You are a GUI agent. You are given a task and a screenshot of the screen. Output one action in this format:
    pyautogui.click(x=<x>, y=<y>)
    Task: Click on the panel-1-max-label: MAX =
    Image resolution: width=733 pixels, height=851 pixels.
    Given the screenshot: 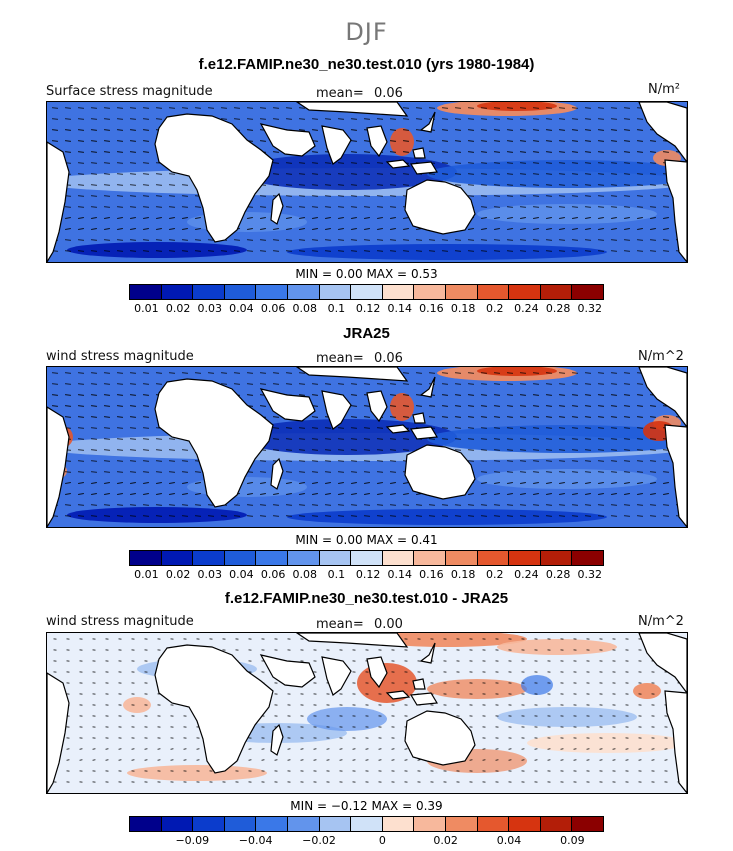 What is the action you would take?
    pyautogui.click(x=387, y=274)
    